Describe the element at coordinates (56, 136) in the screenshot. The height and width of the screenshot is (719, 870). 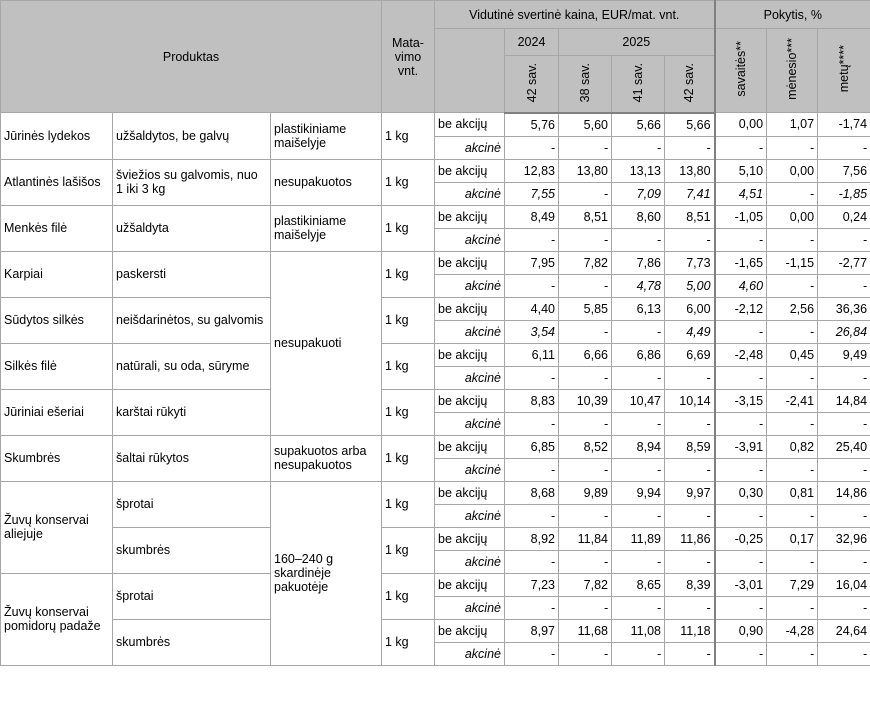
I see `product-name: Jūrinės lydekos` at that location.